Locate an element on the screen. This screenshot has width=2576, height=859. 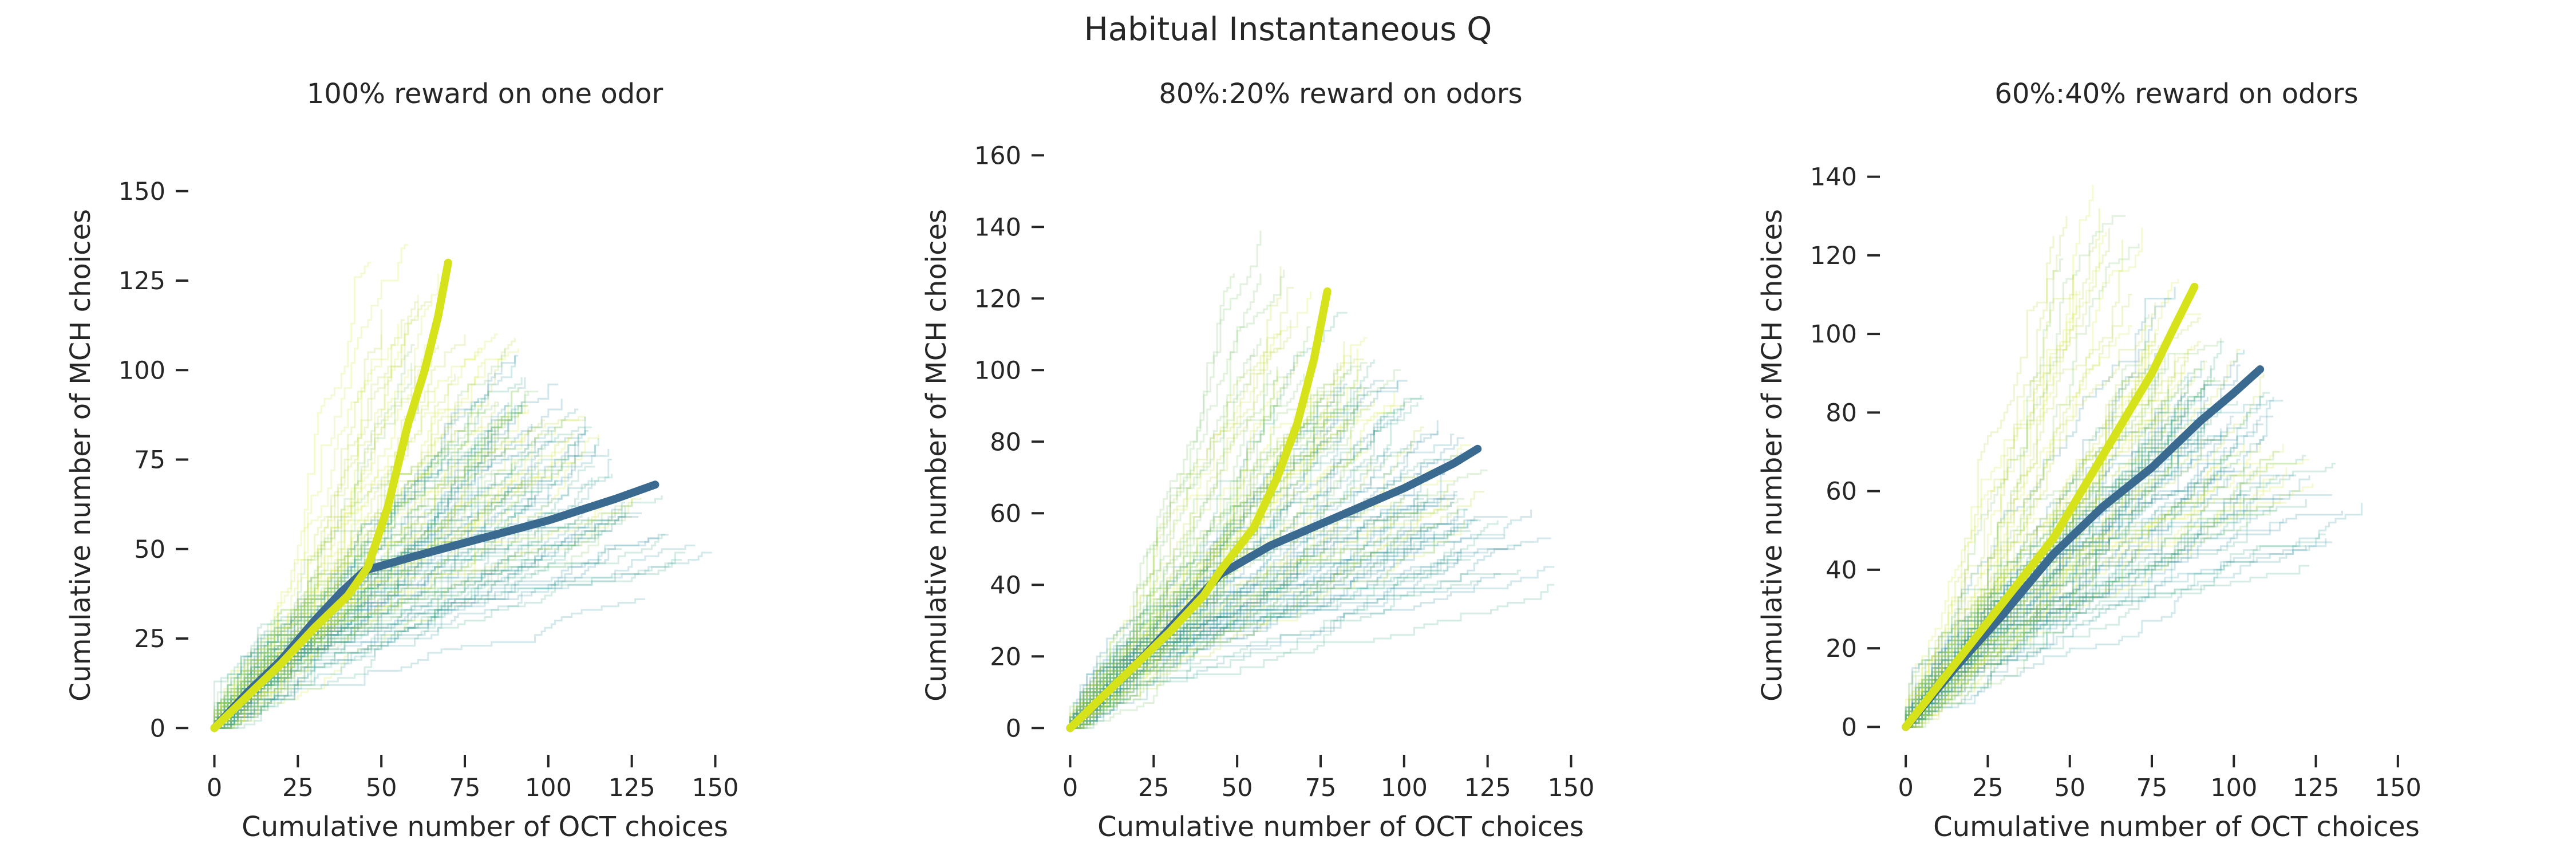
y-tick-label: 150 is located at coordinates (141, 192).